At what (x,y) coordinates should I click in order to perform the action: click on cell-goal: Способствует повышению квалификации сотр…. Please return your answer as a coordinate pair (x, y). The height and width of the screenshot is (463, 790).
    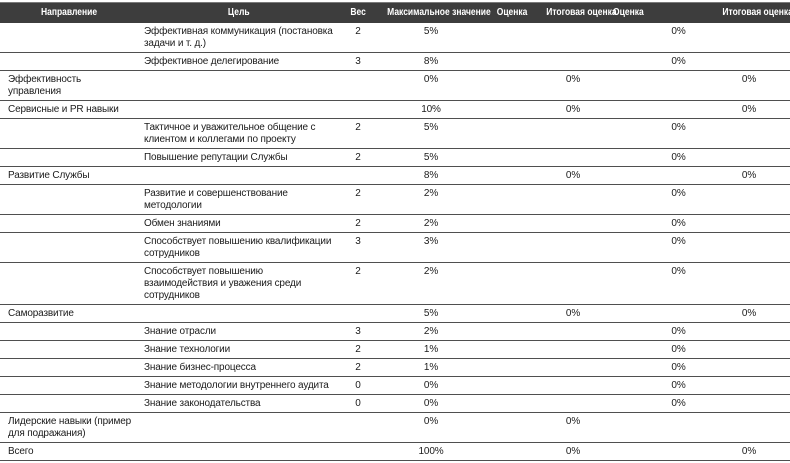
    Looking at the image, I should click on (239, 247).